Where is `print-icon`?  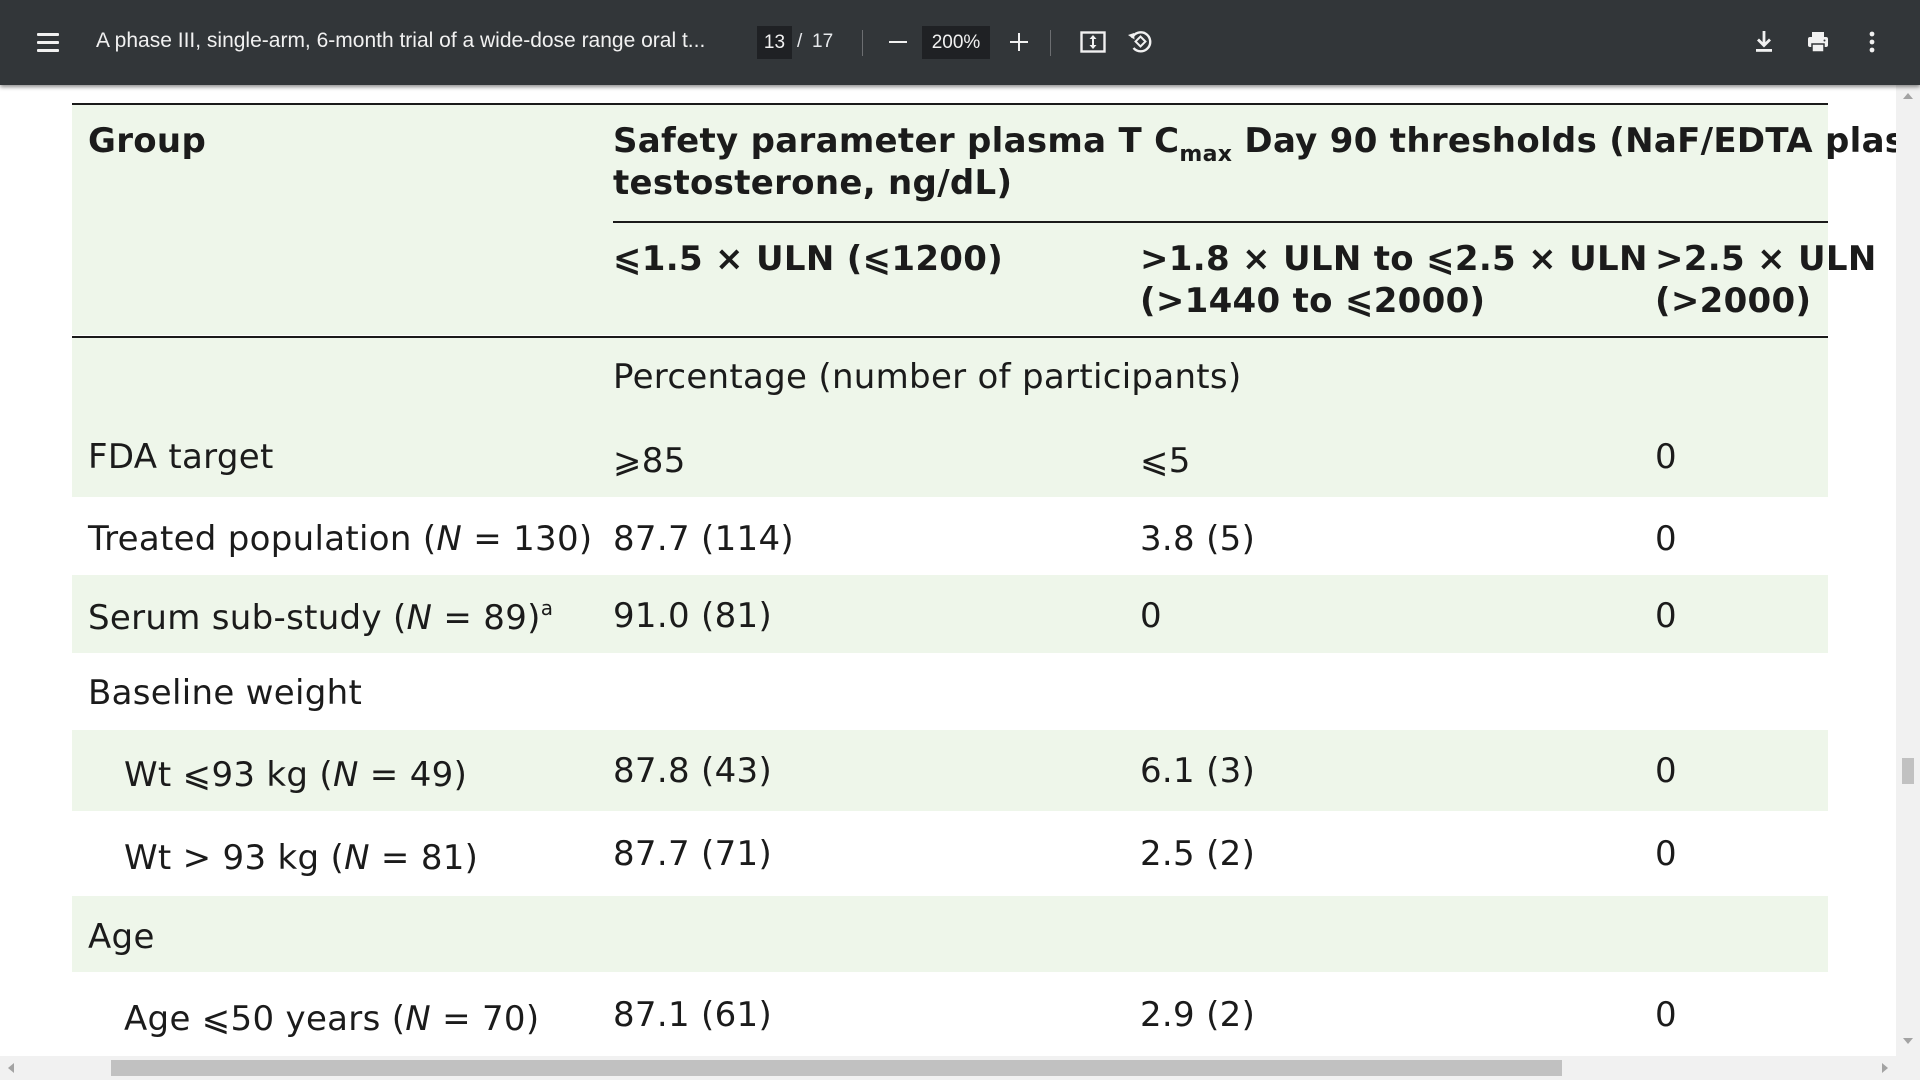
print-icon is located at coordinates (1818, 42).